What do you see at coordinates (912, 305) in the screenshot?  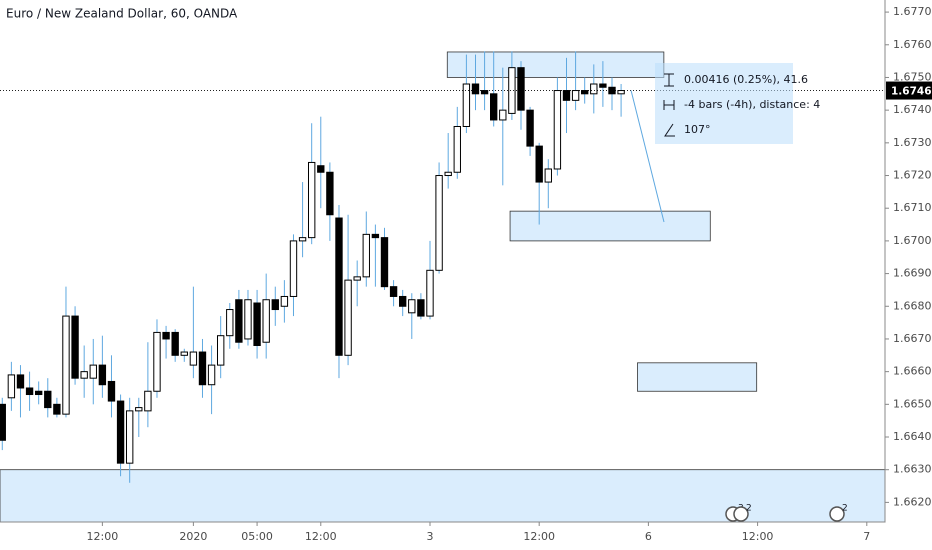 I see `y-tick-label: 1.66800` at bounding box center [912, 305].